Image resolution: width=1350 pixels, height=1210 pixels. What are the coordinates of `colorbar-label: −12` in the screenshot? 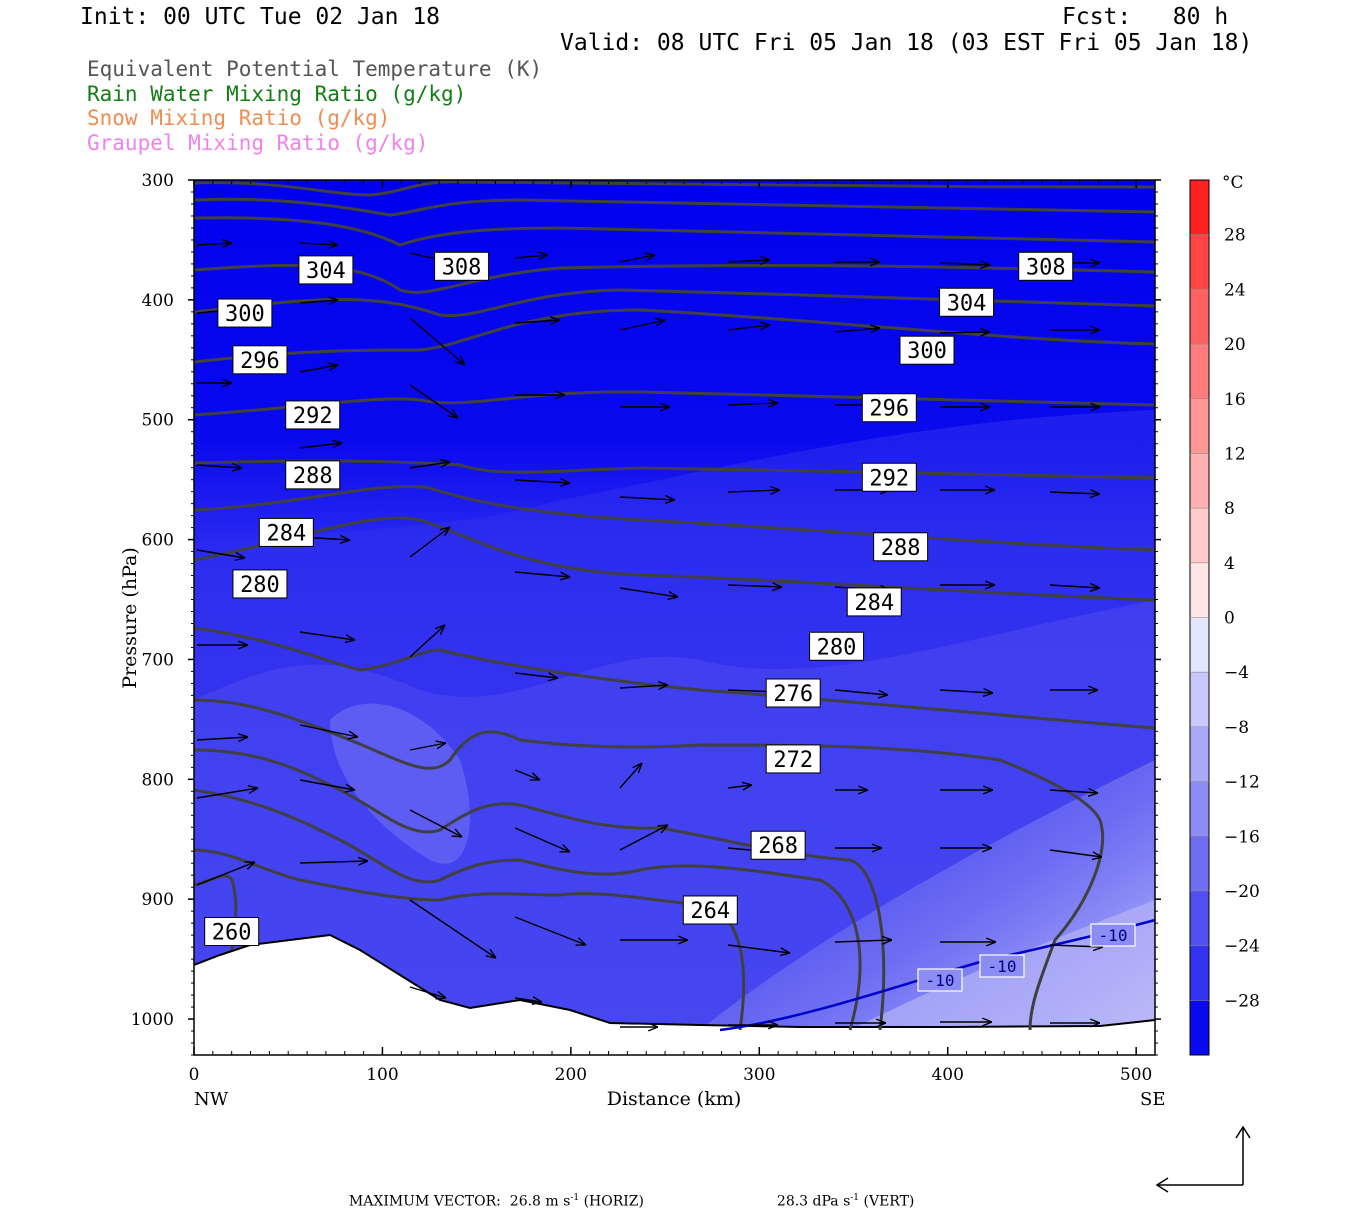 It's located at (1242, 783).